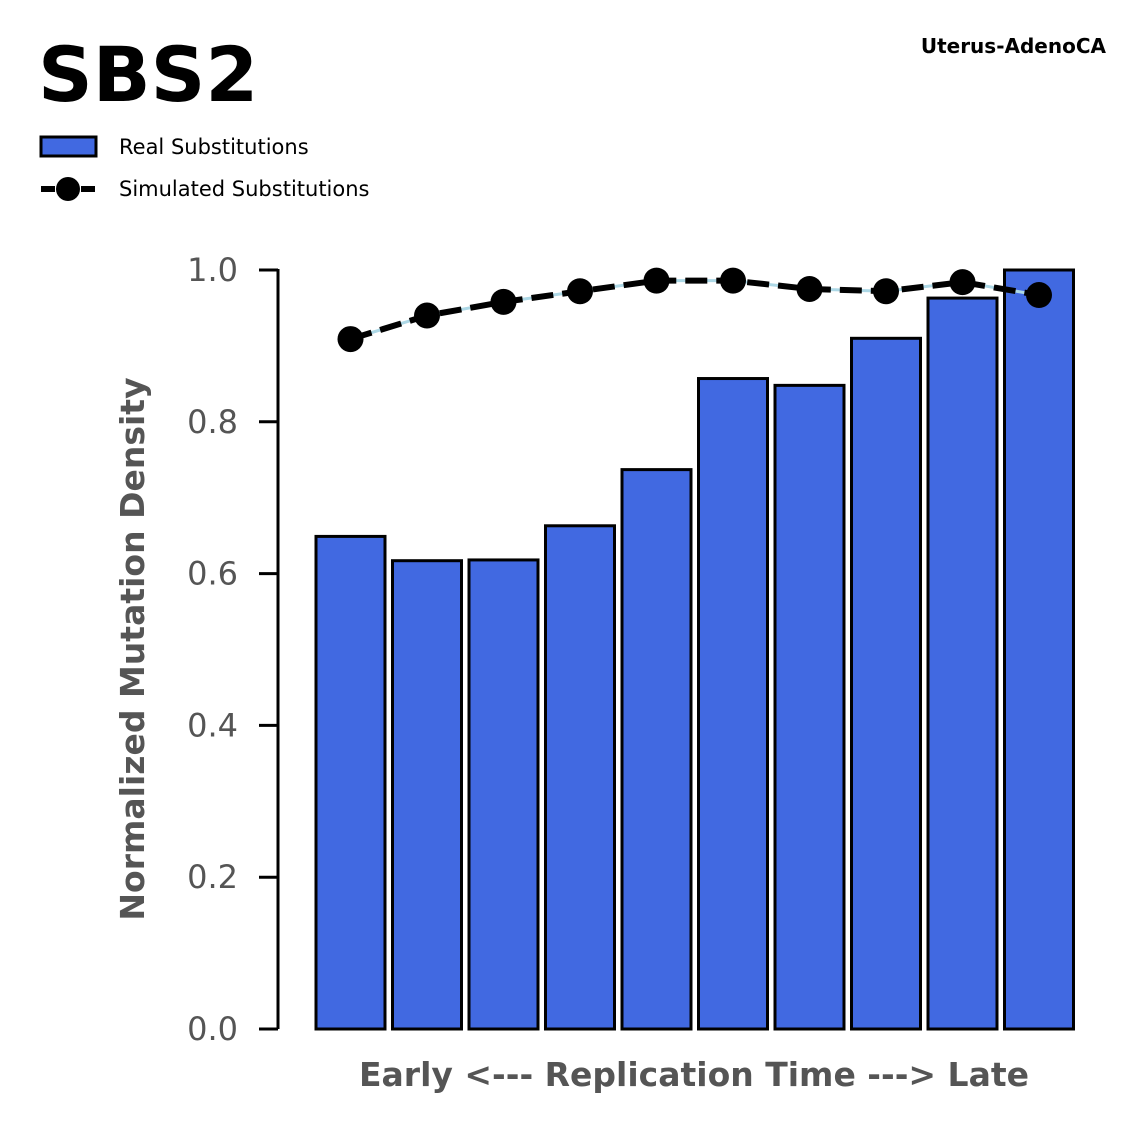 This screenshot has width=1147, height=1125. Describe the element at coordinates (212, 270) in the screenshot. I see `y-tick-label: 1.0` at that location.